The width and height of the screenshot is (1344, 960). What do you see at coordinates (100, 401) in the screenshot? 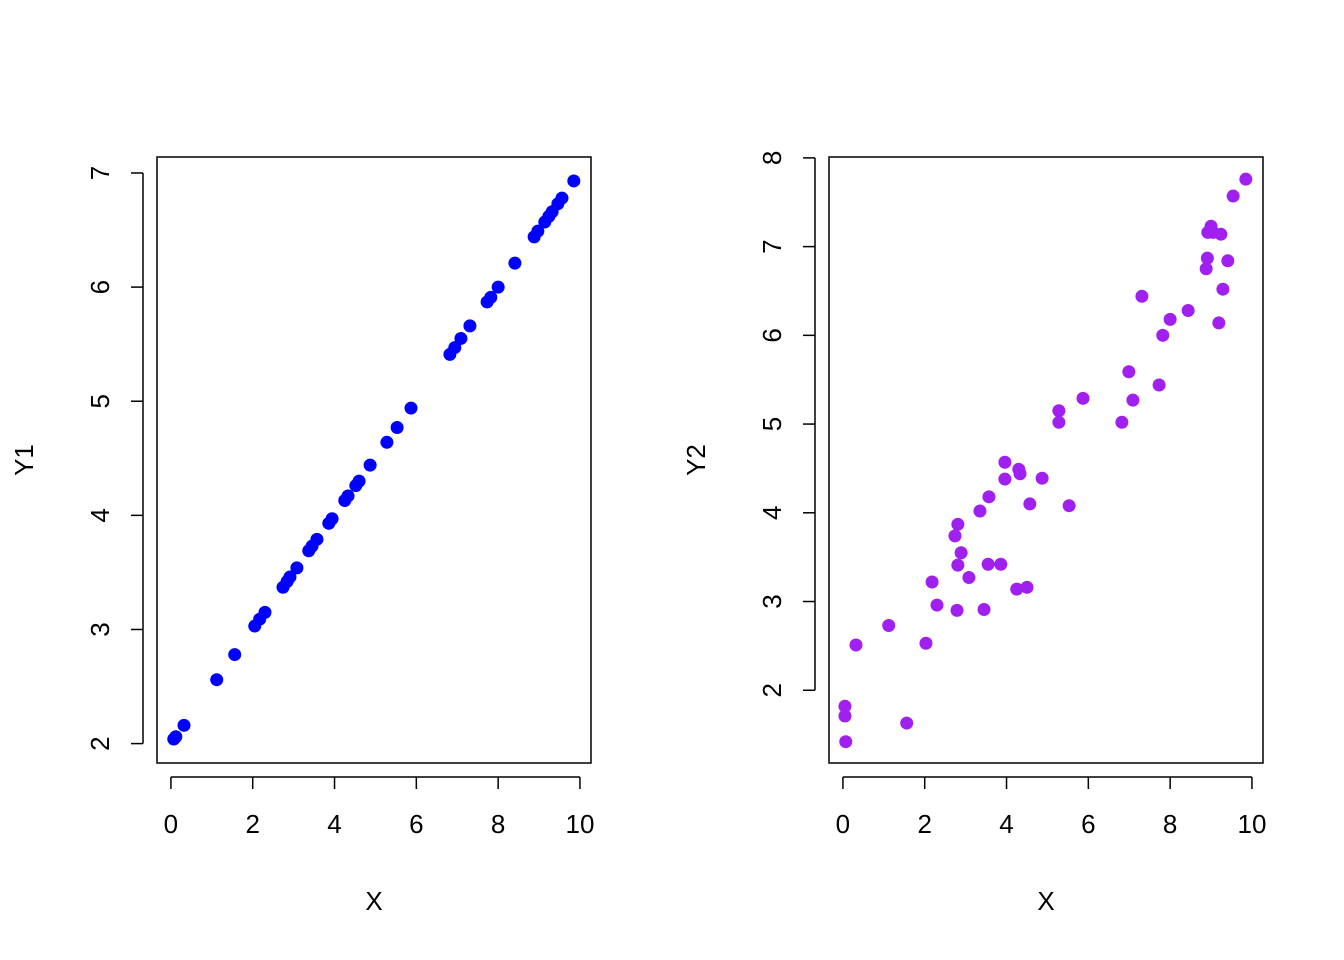
I see `y-tick-label: 5` at bounding box center [100, 401].